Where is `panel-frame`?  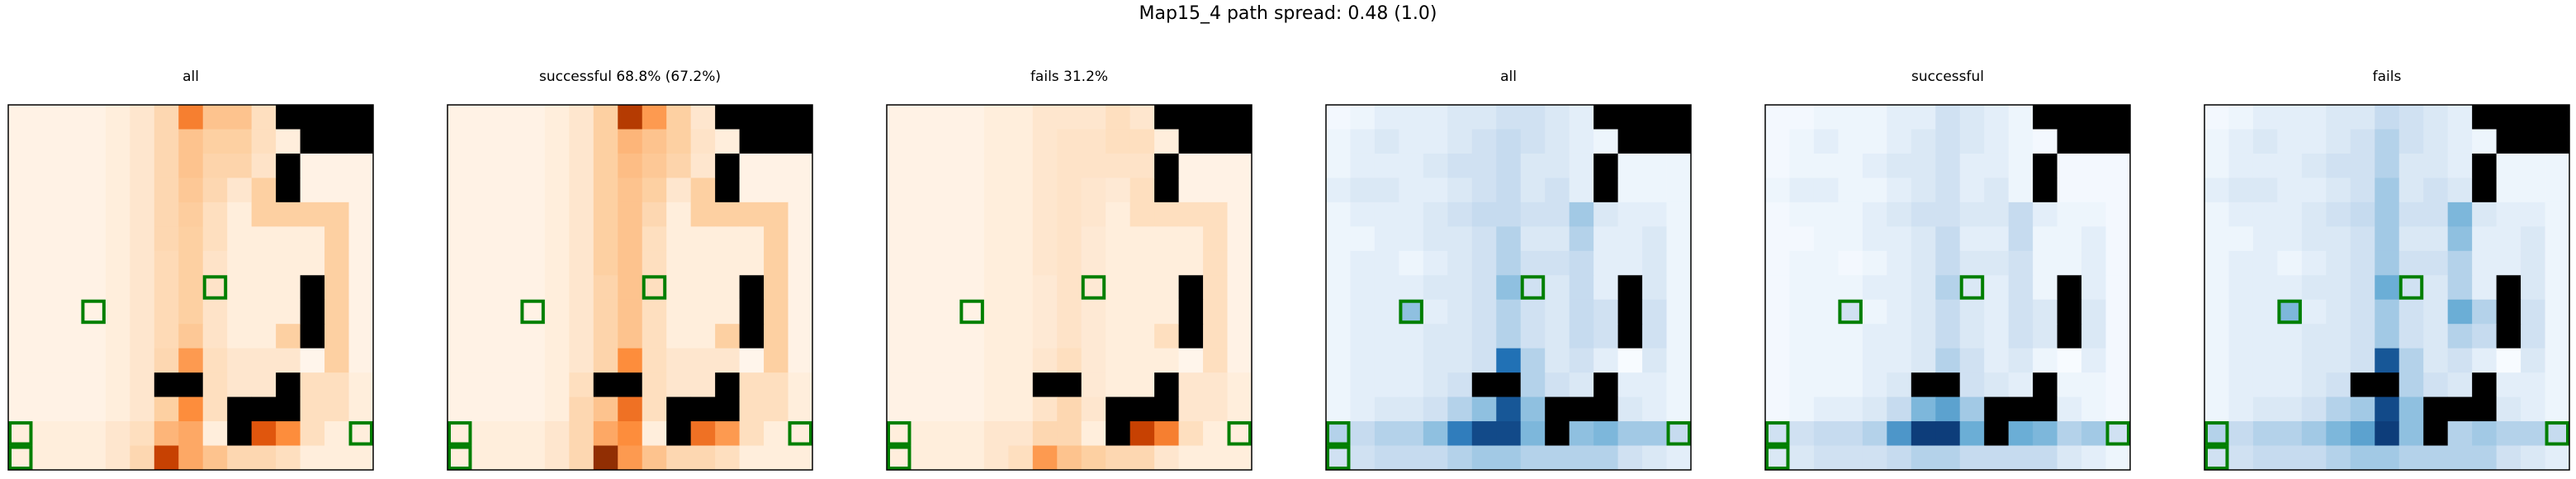 panel-frame is located at coordinates (1069, 288).